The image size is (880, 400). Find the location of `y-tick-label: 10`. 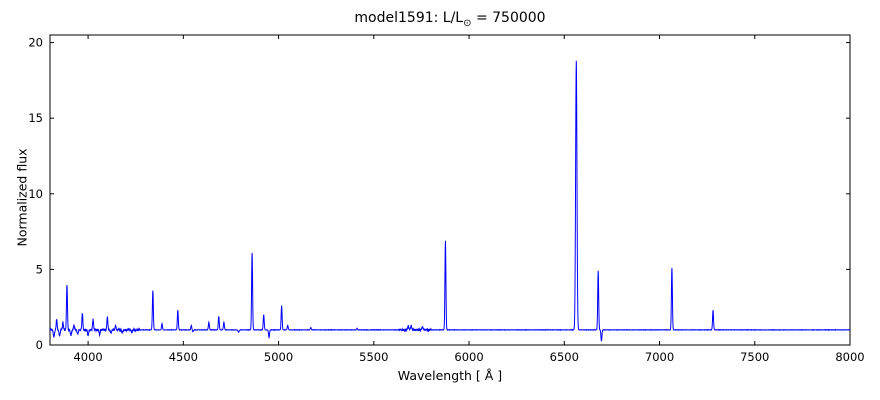

y-tick-label: 10 is located at coordinates (35, 194).